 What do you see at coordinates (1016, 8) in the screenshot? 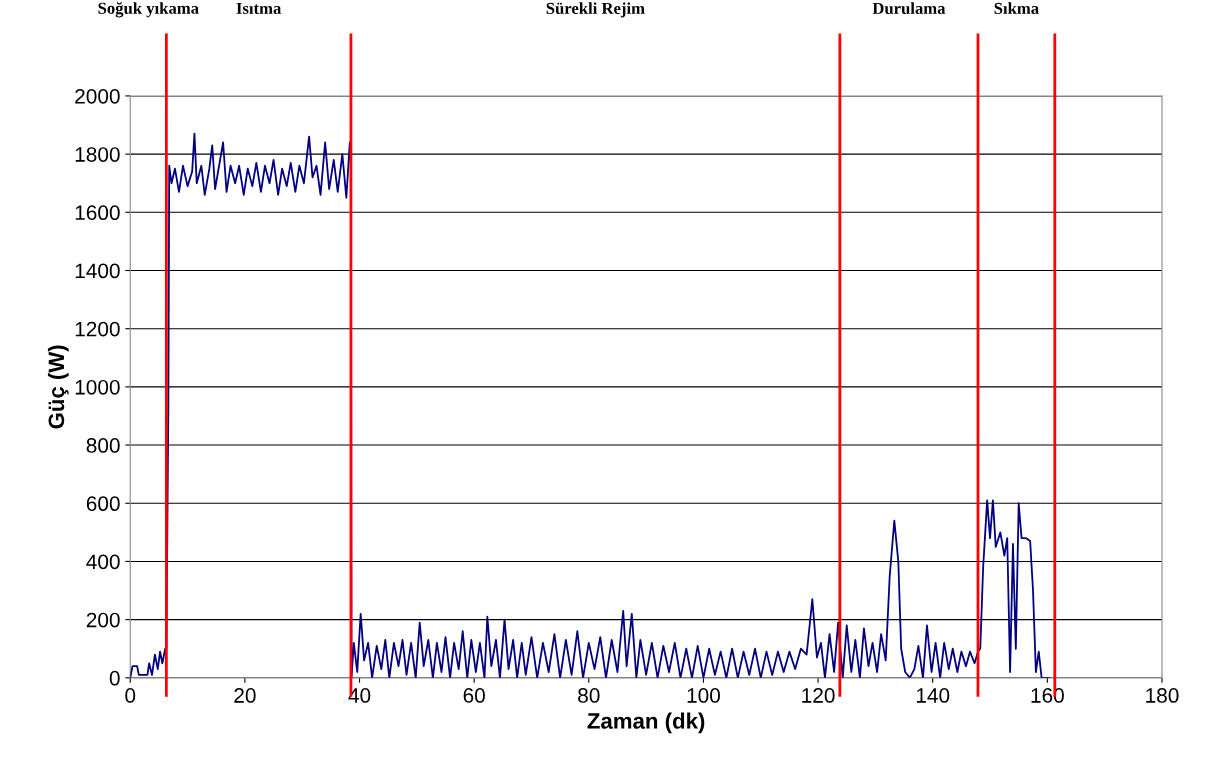
I see `text: Sıkma` at bounding box center [1016, 8].